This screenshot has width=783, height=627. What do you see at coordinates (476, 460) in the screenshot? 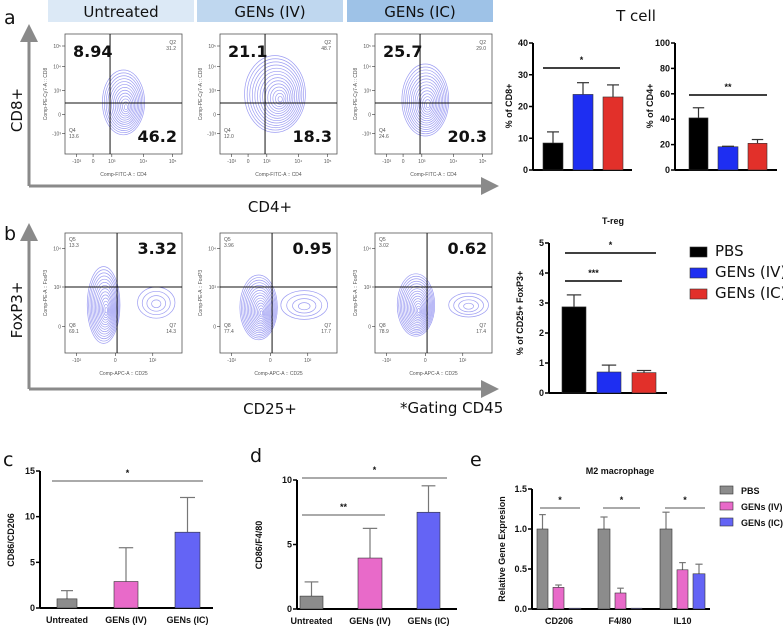
I see `panel-label-e: e` at bounding box center [476, 460].